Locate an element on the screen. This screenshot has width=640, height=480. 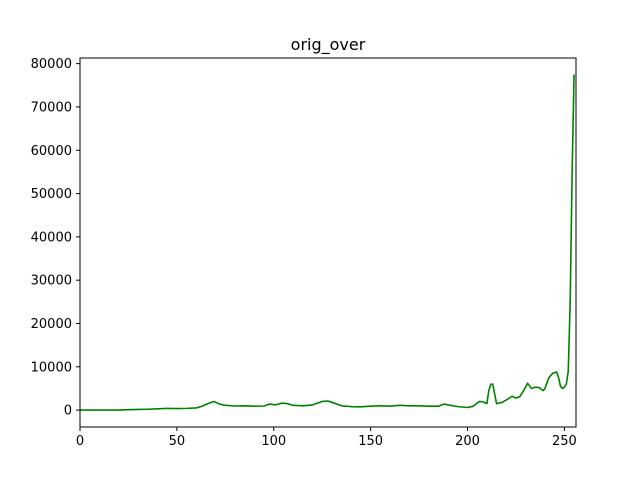
y-tick-label: 60000 is located at coordinates (51, 151).